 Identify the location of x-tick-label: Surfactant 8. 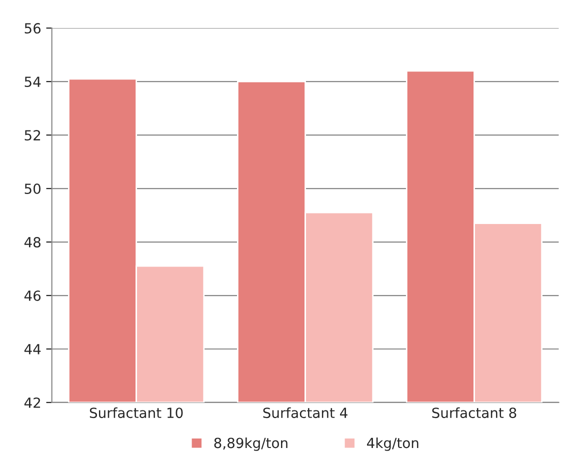
(474, 412).